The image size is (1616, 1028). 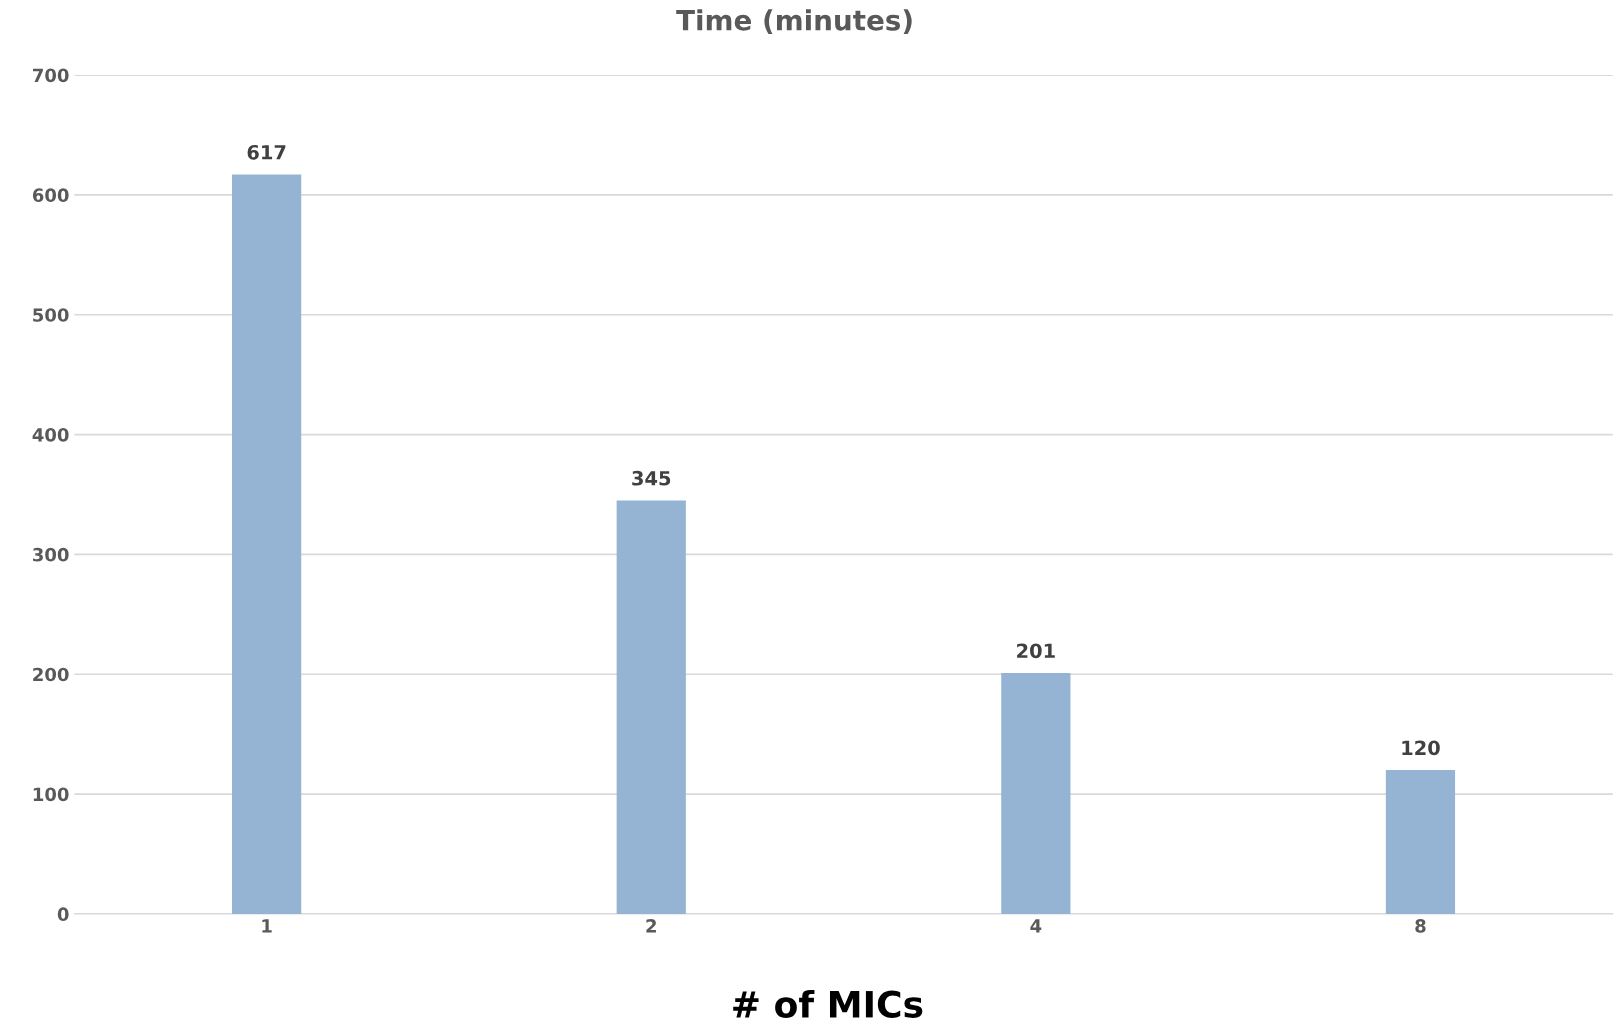 I want to click on x-tick-label: 8, so click(x=1420, y=926).